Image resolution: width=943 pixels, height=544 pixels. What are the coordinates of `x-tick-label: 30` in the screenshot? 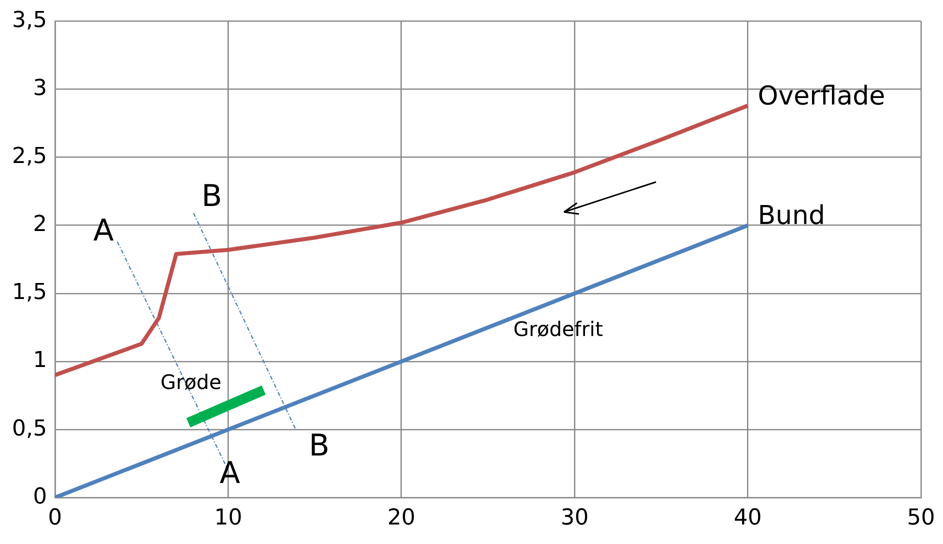 It's located at (574, 518).